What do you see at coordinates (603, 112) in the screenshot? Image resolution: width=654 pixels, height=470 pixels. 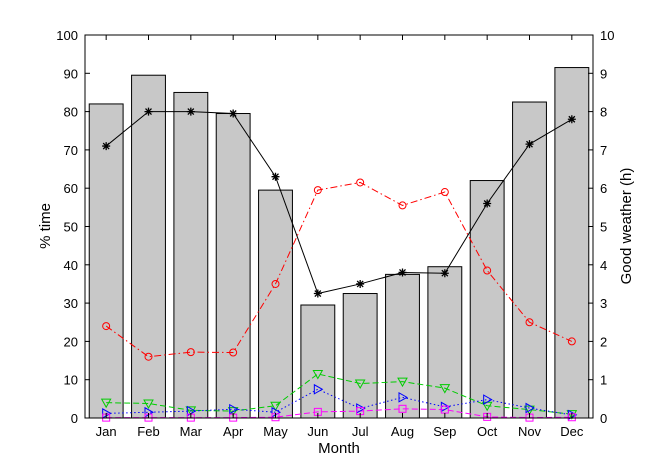 I see `y-tick-label-right: 8` at bounding box center [603, 112].